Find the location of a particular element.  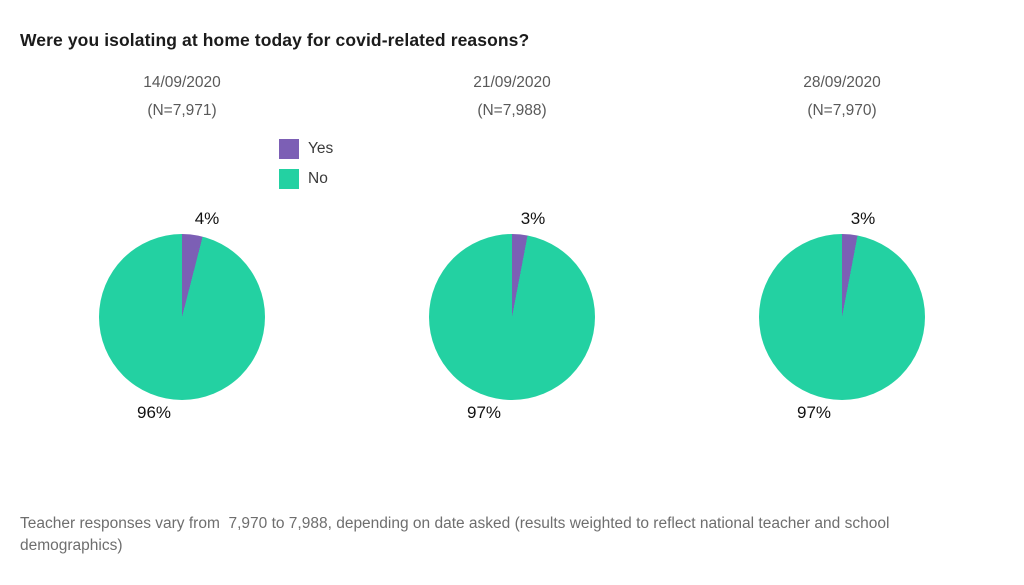

legend-label-no: No is located at coordinates (318, 178).